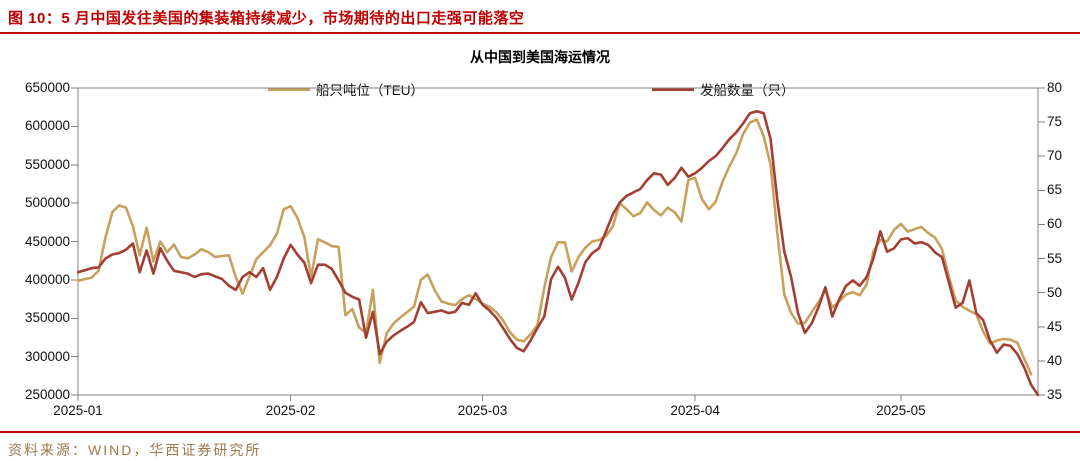  I want to click on footer-rule, so click(540, 432).